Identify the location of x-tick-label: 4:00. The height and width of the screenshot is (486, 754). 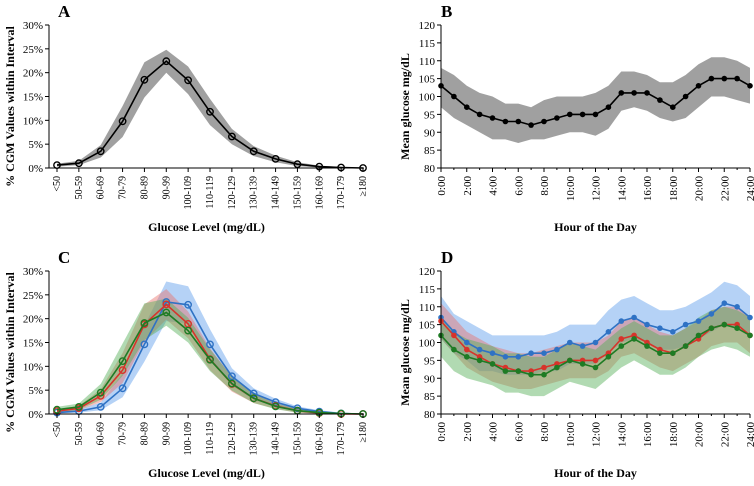
(494, 186).